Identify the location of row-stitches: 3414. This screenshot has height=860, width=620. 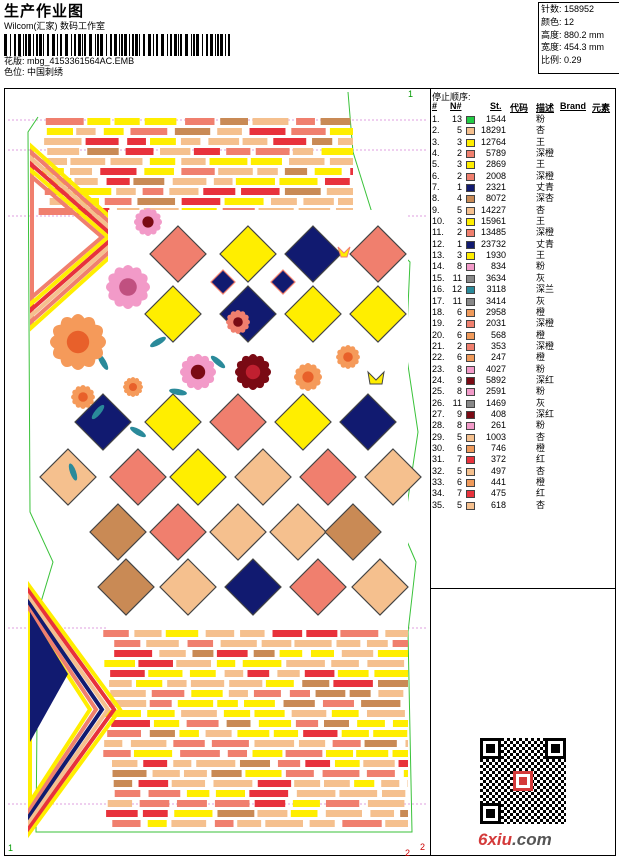
(495, 300).